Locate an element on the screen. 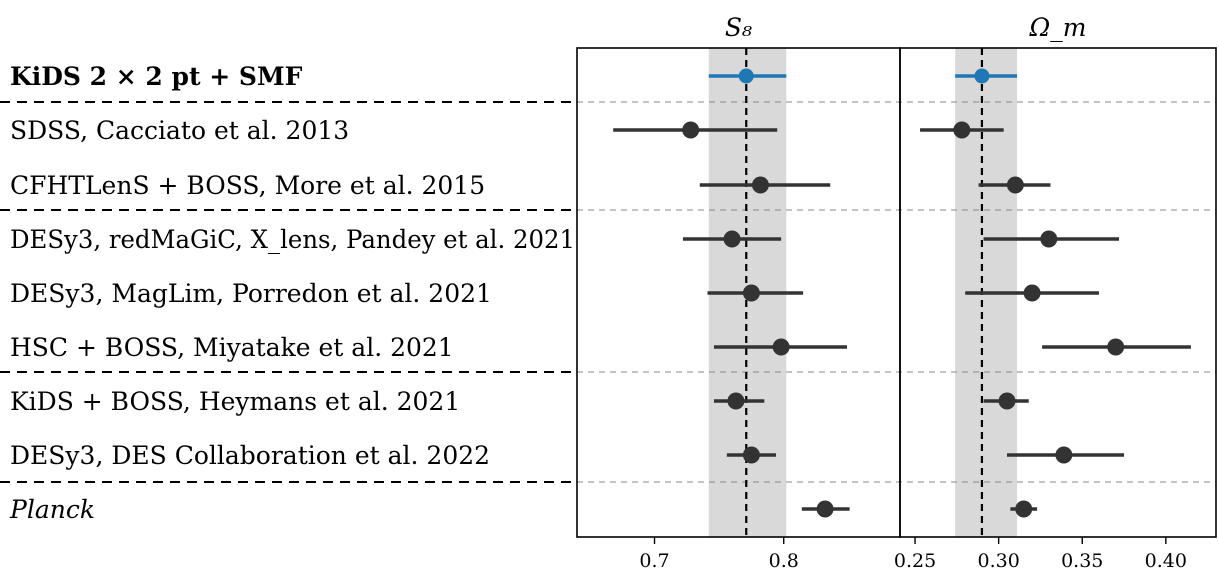 This screenshot has height=573, width=1219. x-tick-label: 0.25 is located at coordinates (915, 561).